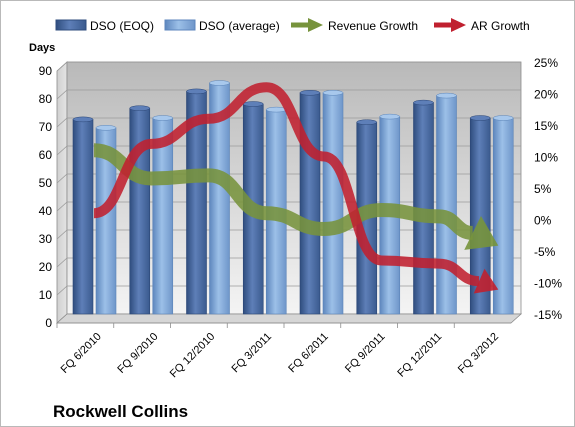 Image resolution: width=575 pixels, height=427 pixels. I want to click on legend-label-dso-eoq: DSO (EOQ), so click(122, 26).